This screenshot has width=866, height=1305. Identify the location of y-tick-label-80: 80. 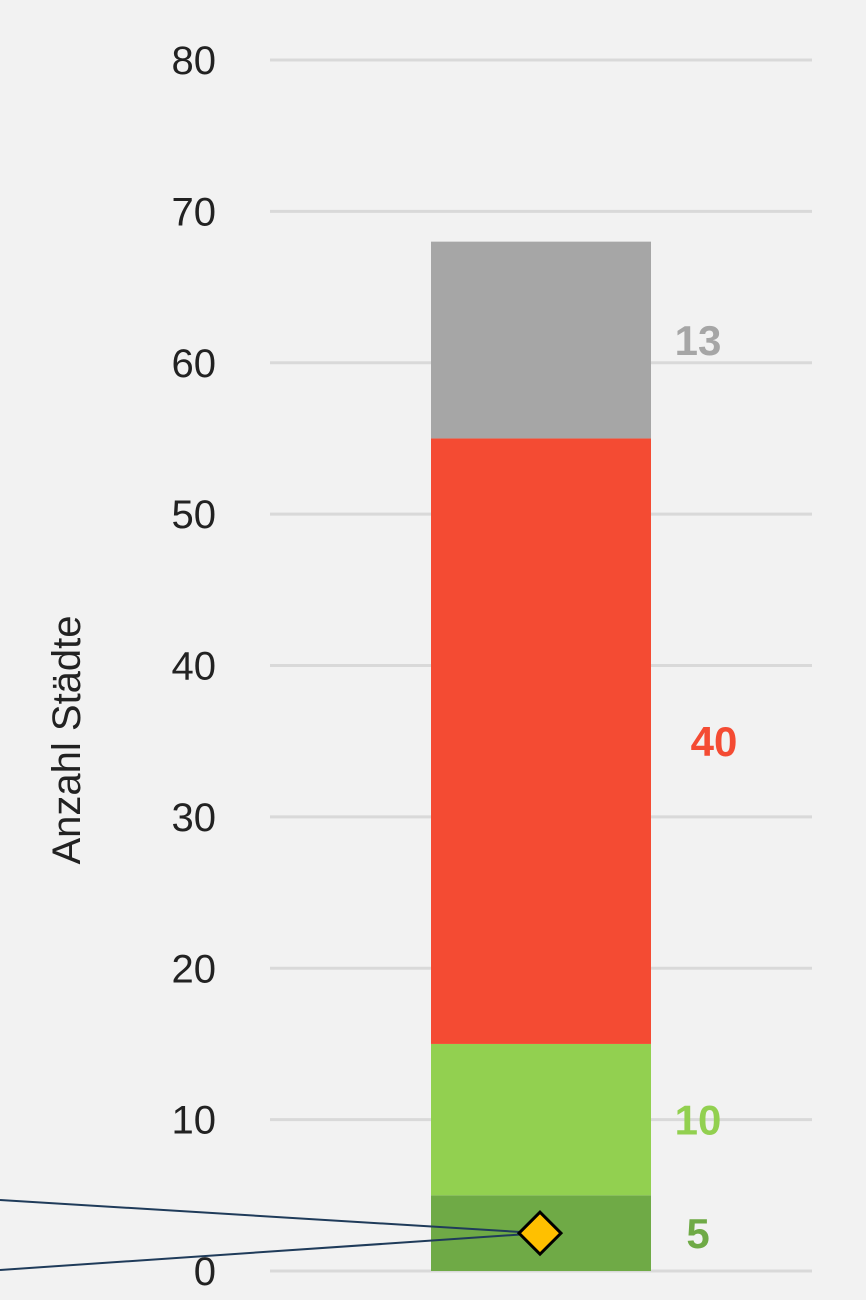
(194, 61).